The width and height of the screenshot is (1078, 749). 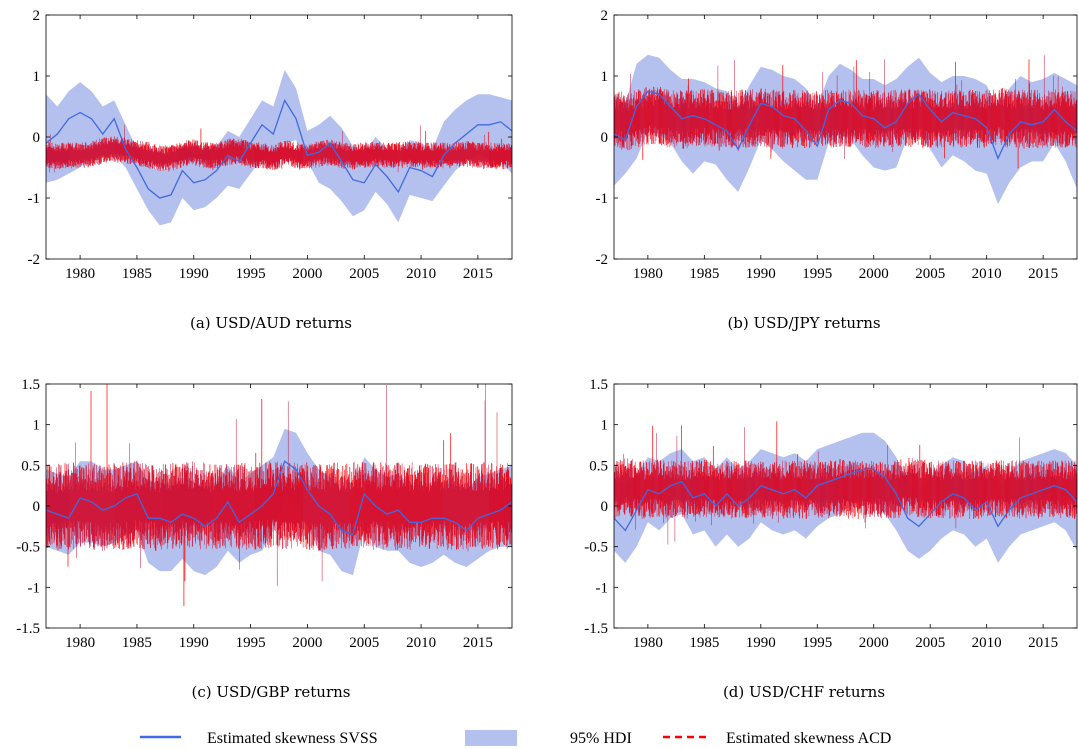 I want to click on legend-hdi-swatch, so click(x=491, y=738).